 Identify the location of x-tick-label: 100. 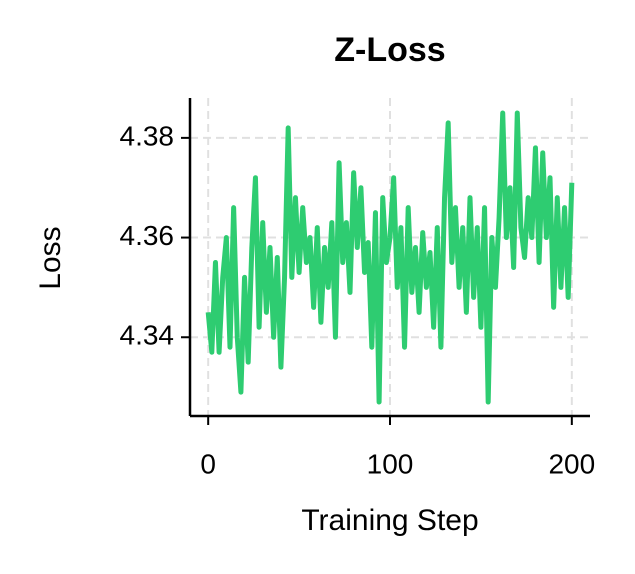
(390, 463).